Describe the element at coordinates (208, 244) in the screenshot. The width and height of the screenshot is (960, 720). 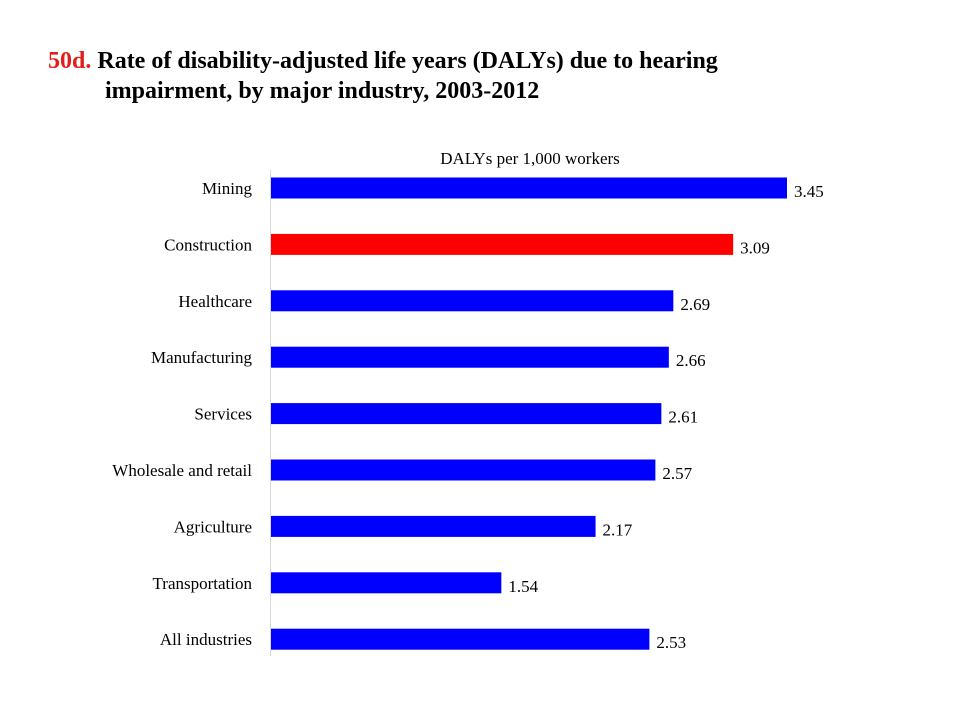
I see `category-label-construction: Construction` at that location.